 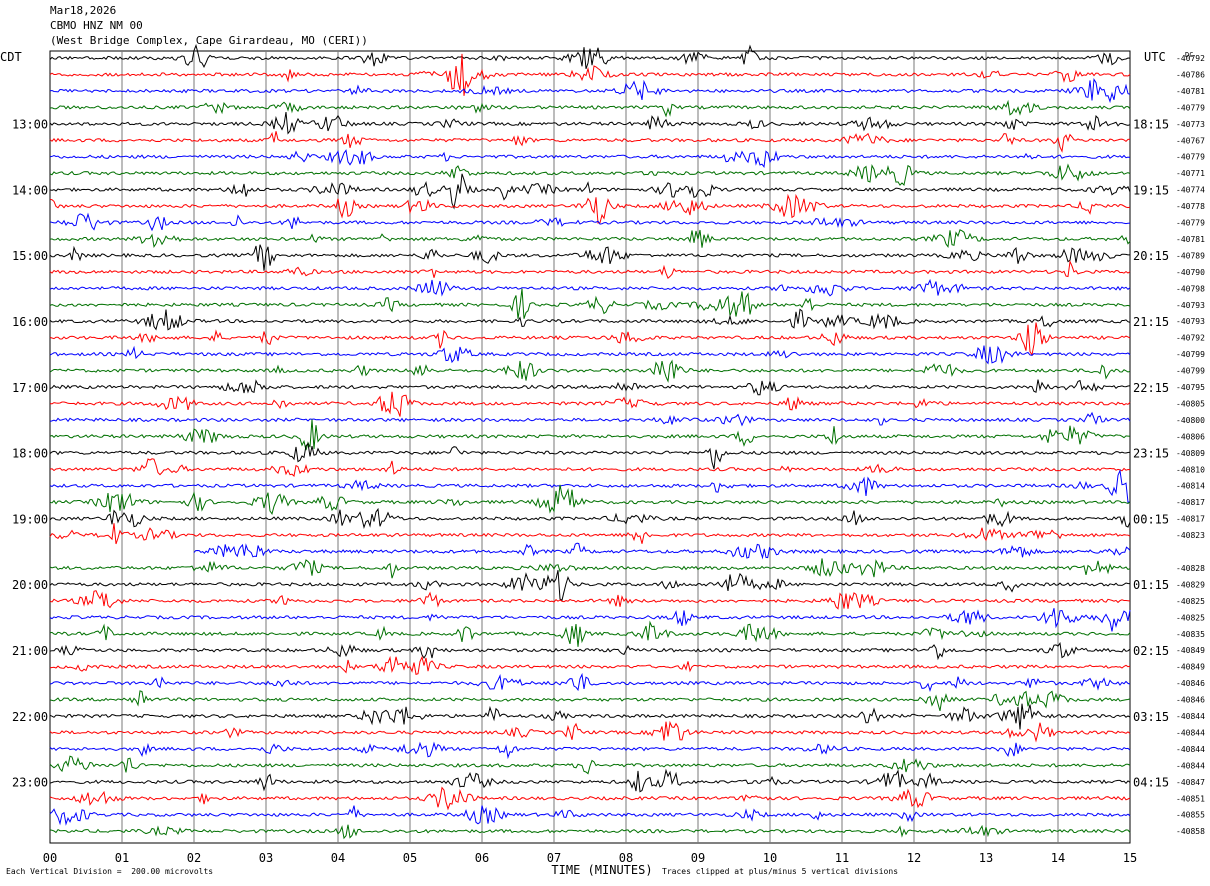 What do you see at coordinates (601, 870) in the screenshot?
I see `x-axis-label: TIME (MINUTES)` at bounding box center [601, 870].